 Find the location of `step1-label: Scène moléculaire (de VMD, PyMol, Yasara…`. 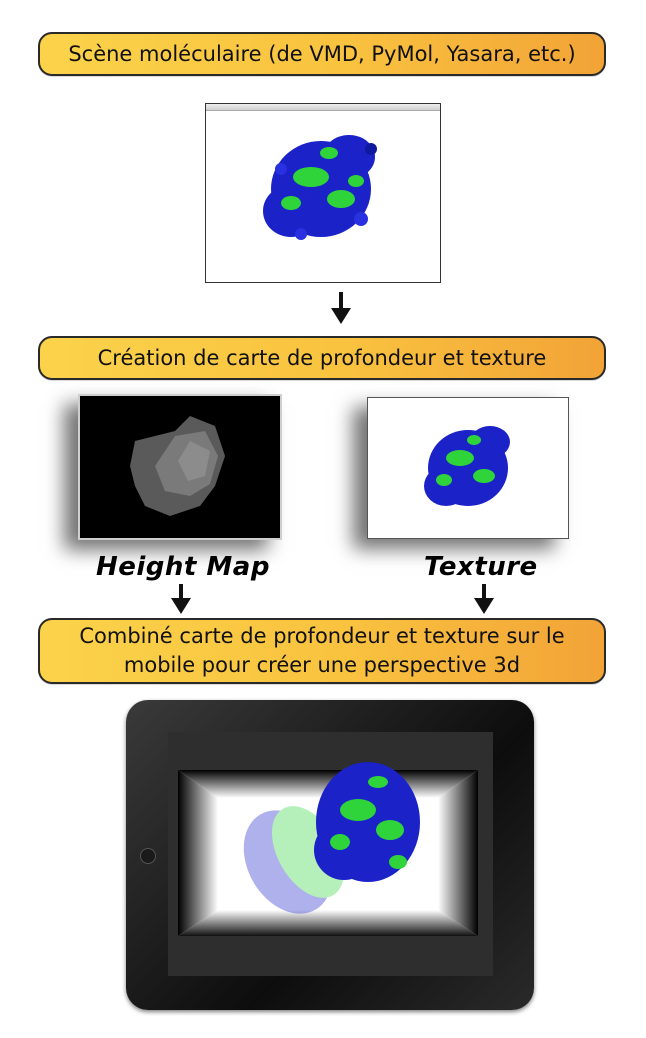

step1-label: Scène moléculaire (de VMD, PyMol, Yasara… is located at coordinates (322, 54).